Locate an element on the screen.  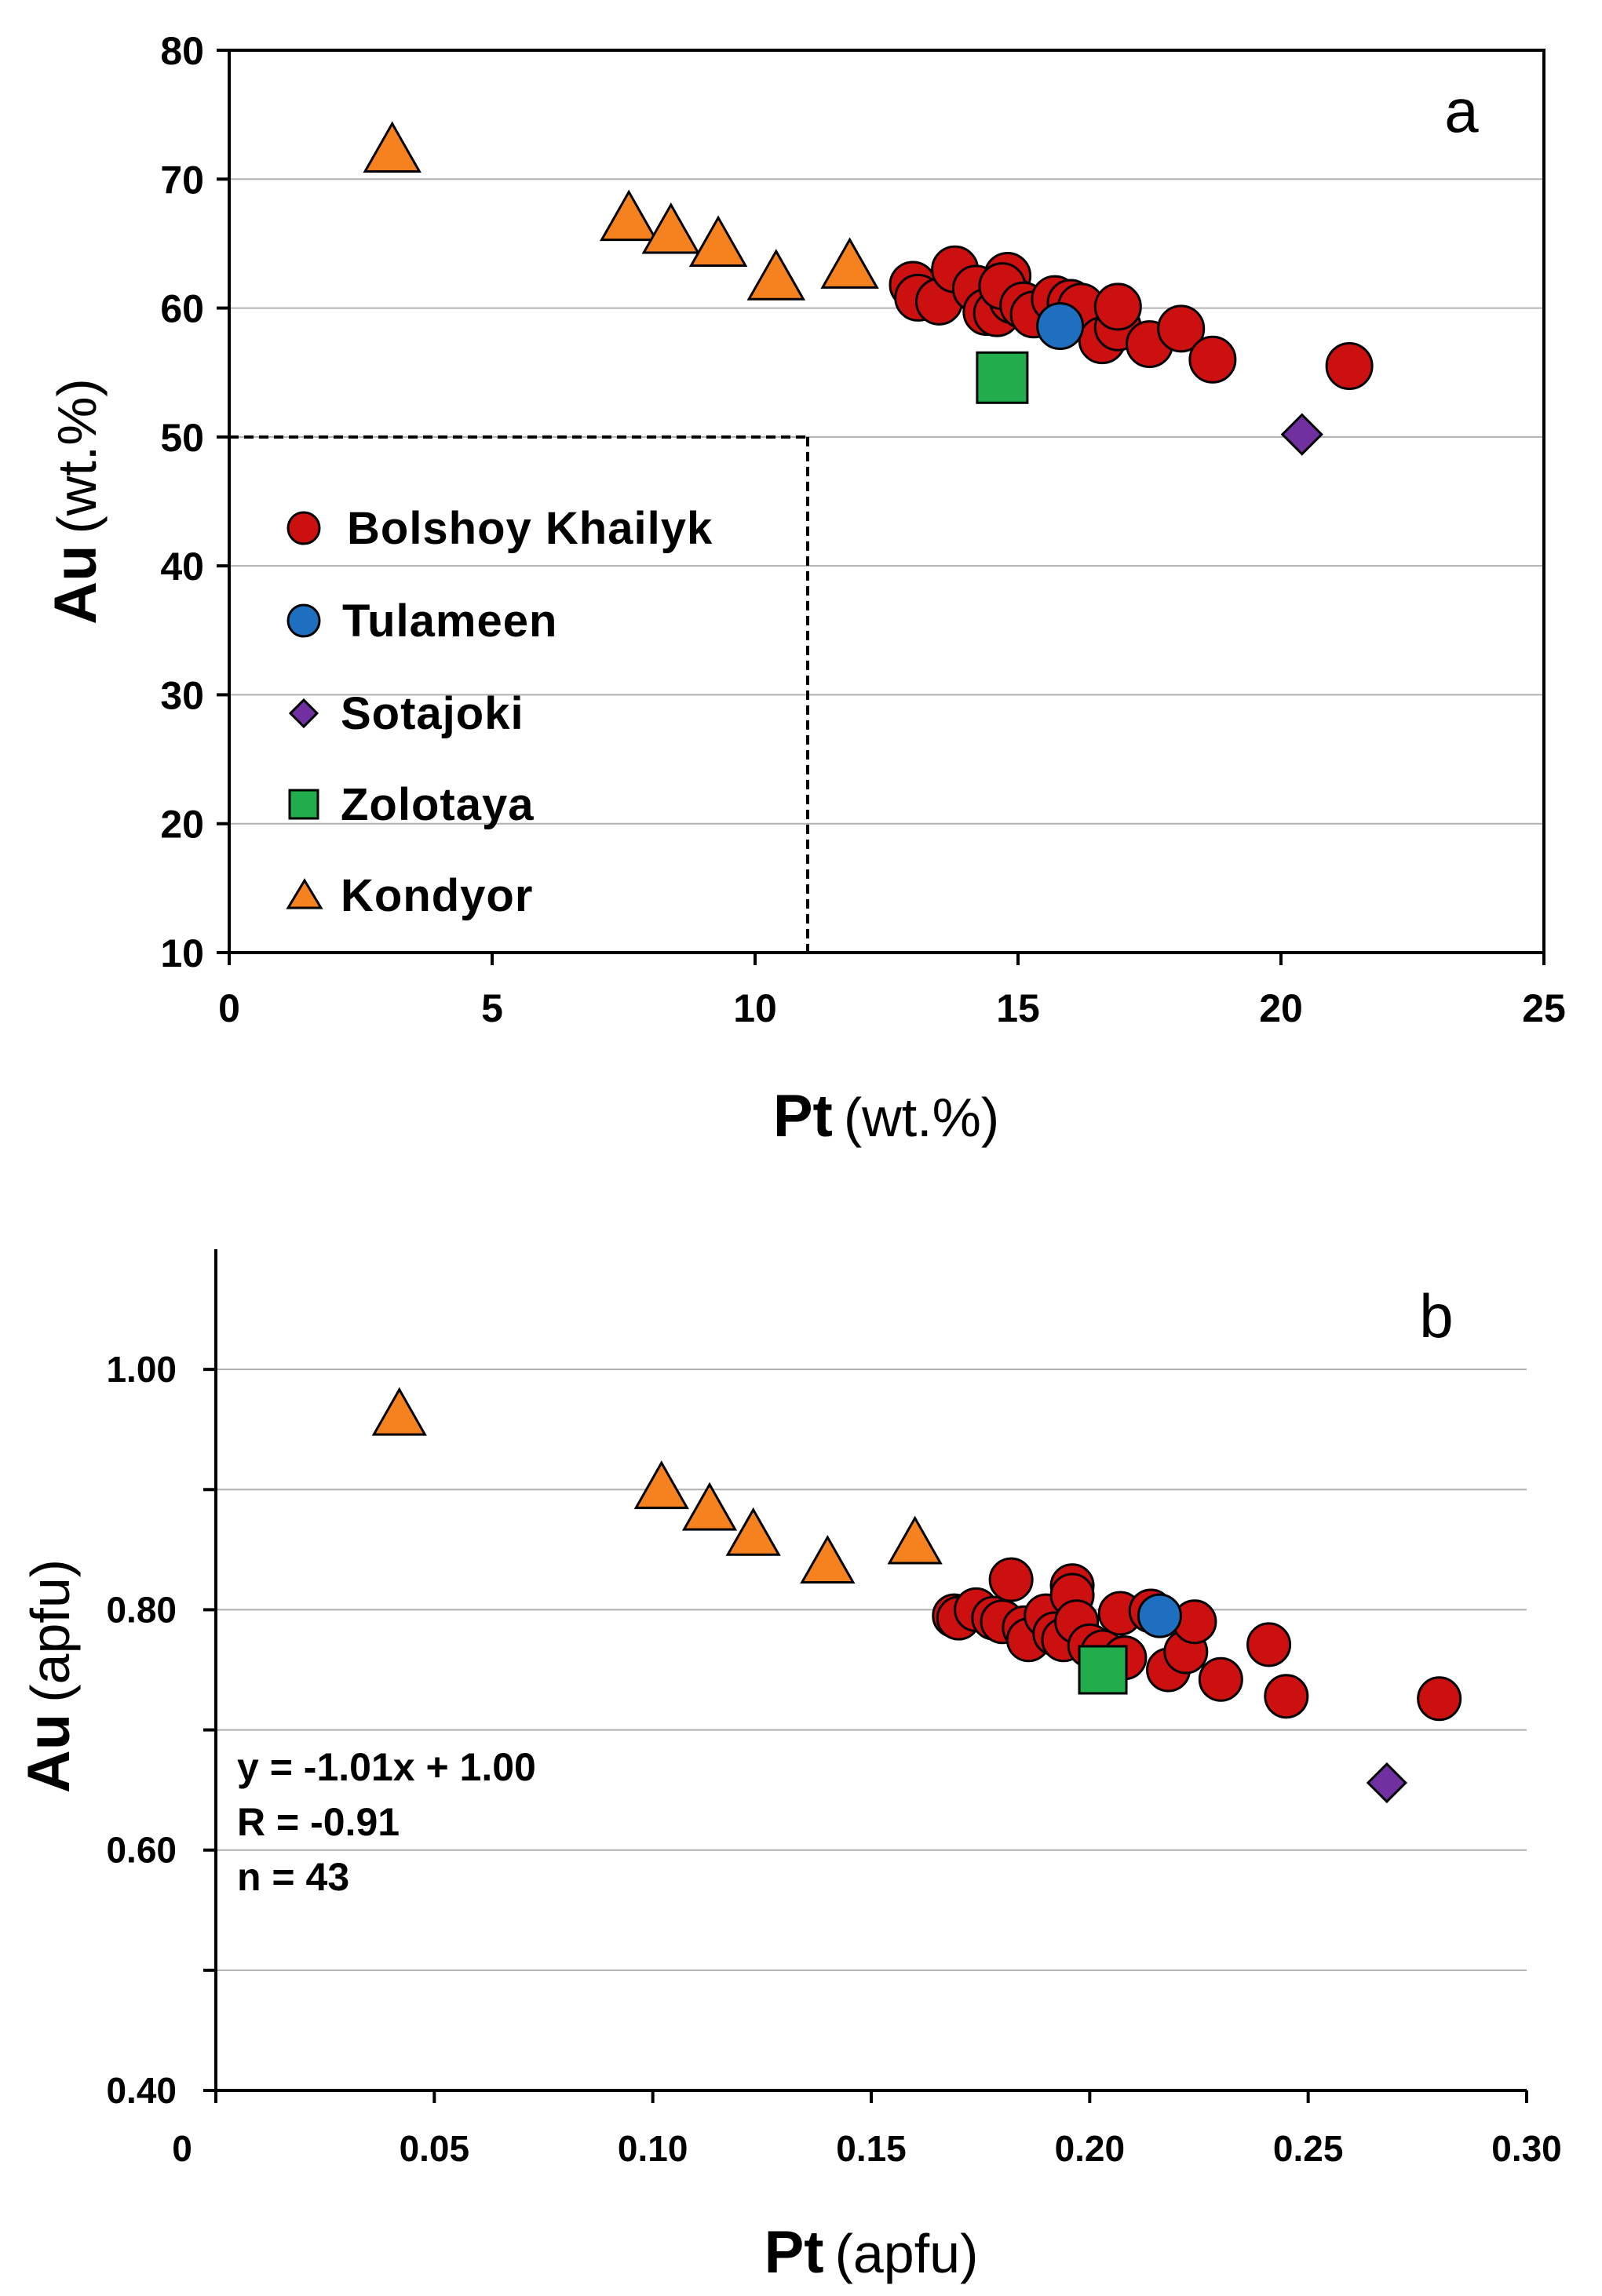
legend-label: Bolshoy Khailyk is located at coordinates (530, 528).